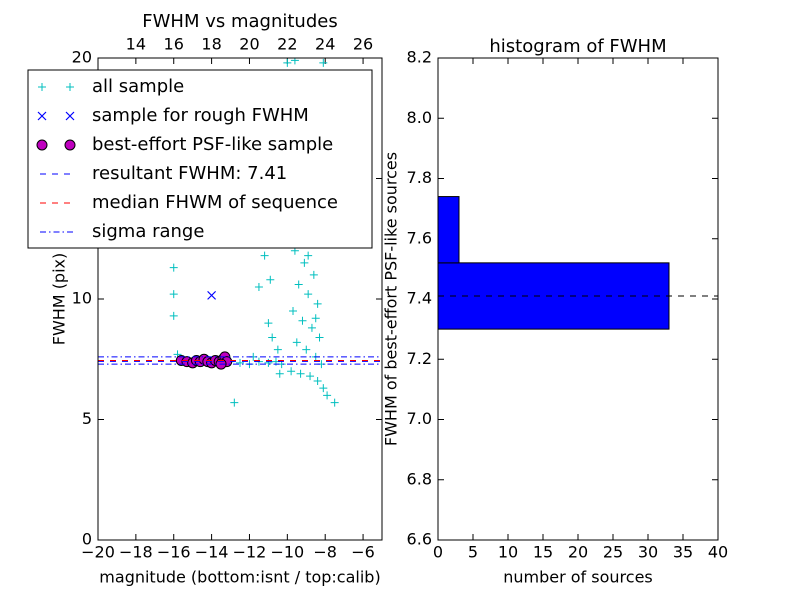  I want to click on x-axis-label: number of sources, so click(578, 577).